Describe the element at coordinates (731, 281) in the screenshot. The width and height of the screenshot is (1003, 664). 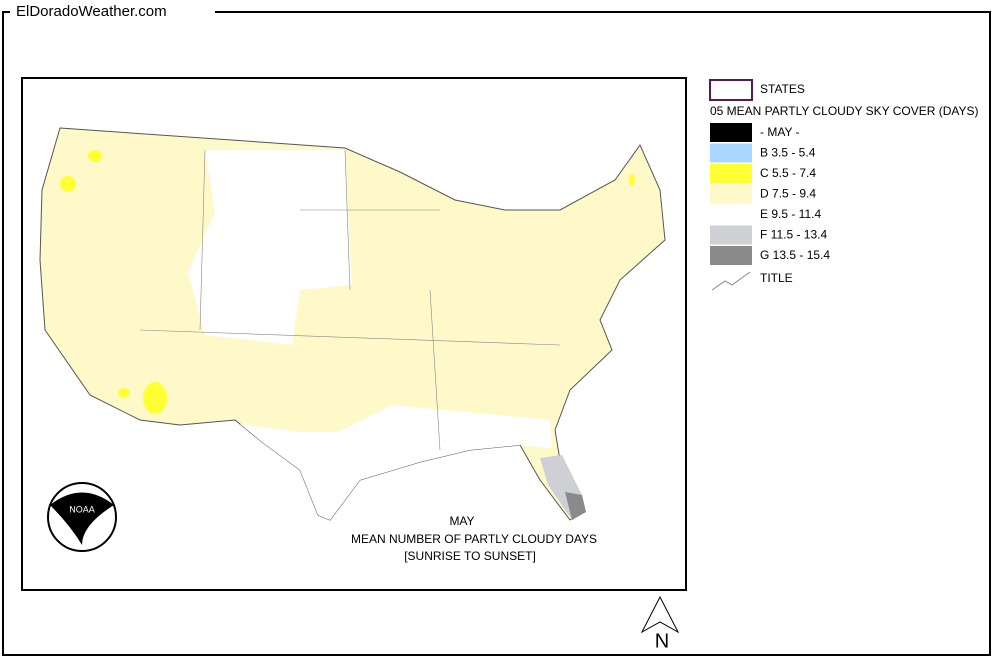
I see `title-swatch` at that location.